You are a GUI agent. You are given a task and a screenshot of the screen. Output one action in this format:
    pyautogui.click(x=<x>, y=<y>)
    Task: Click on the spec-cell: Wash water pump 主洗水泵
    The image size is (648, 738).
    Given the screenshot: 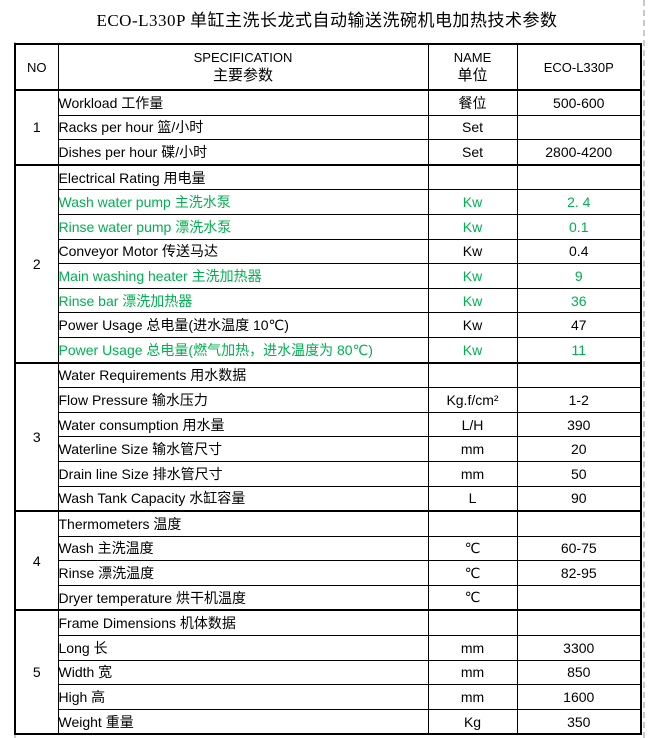 What is the action you would take?
    pyautogui.click(x=243, y=202)
    